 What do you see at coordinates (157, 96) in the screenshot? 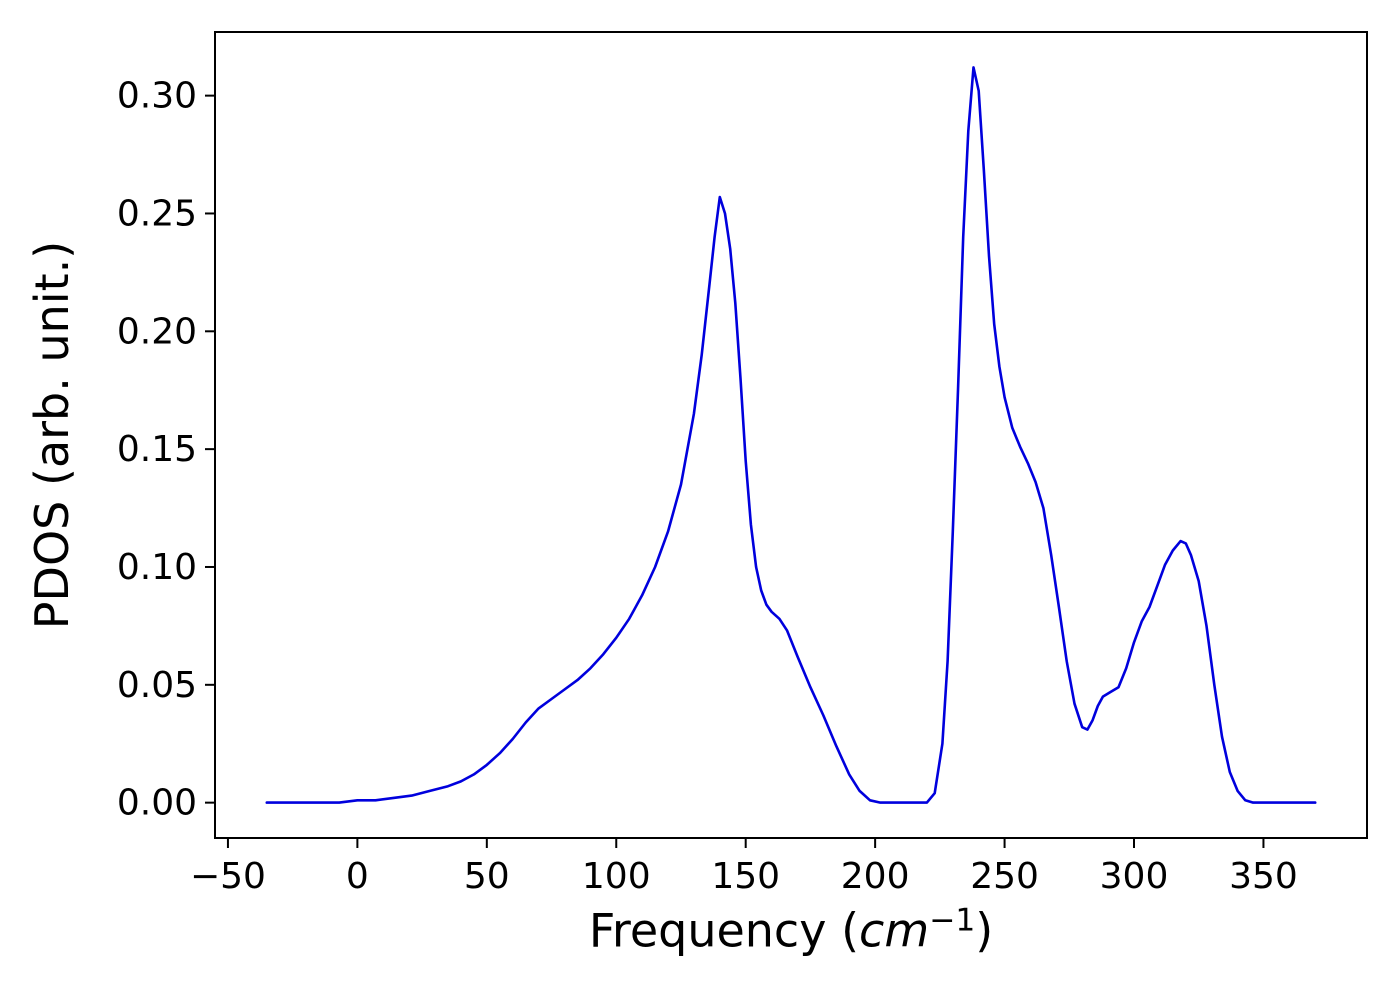
I see `y-tick-label: 0.30` at bounding box center [157, 96].